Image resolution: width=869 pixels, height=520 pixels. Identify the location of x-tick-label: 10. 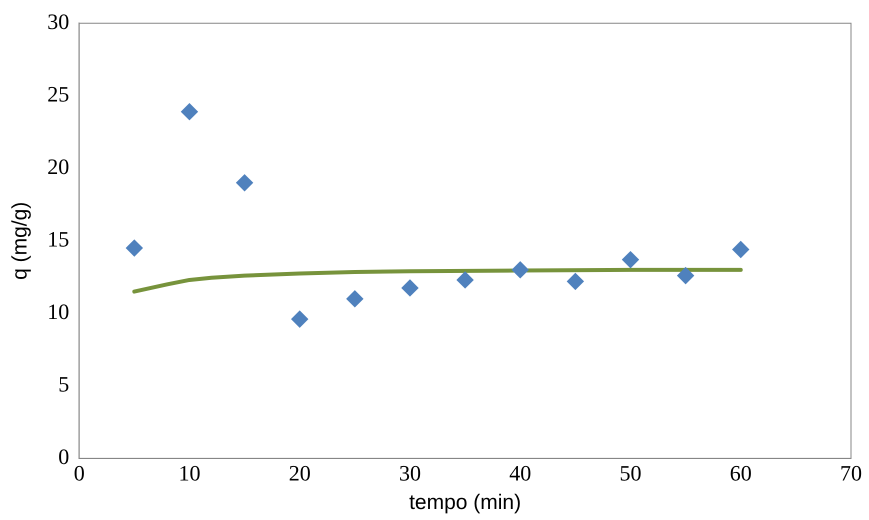
(189, 473).